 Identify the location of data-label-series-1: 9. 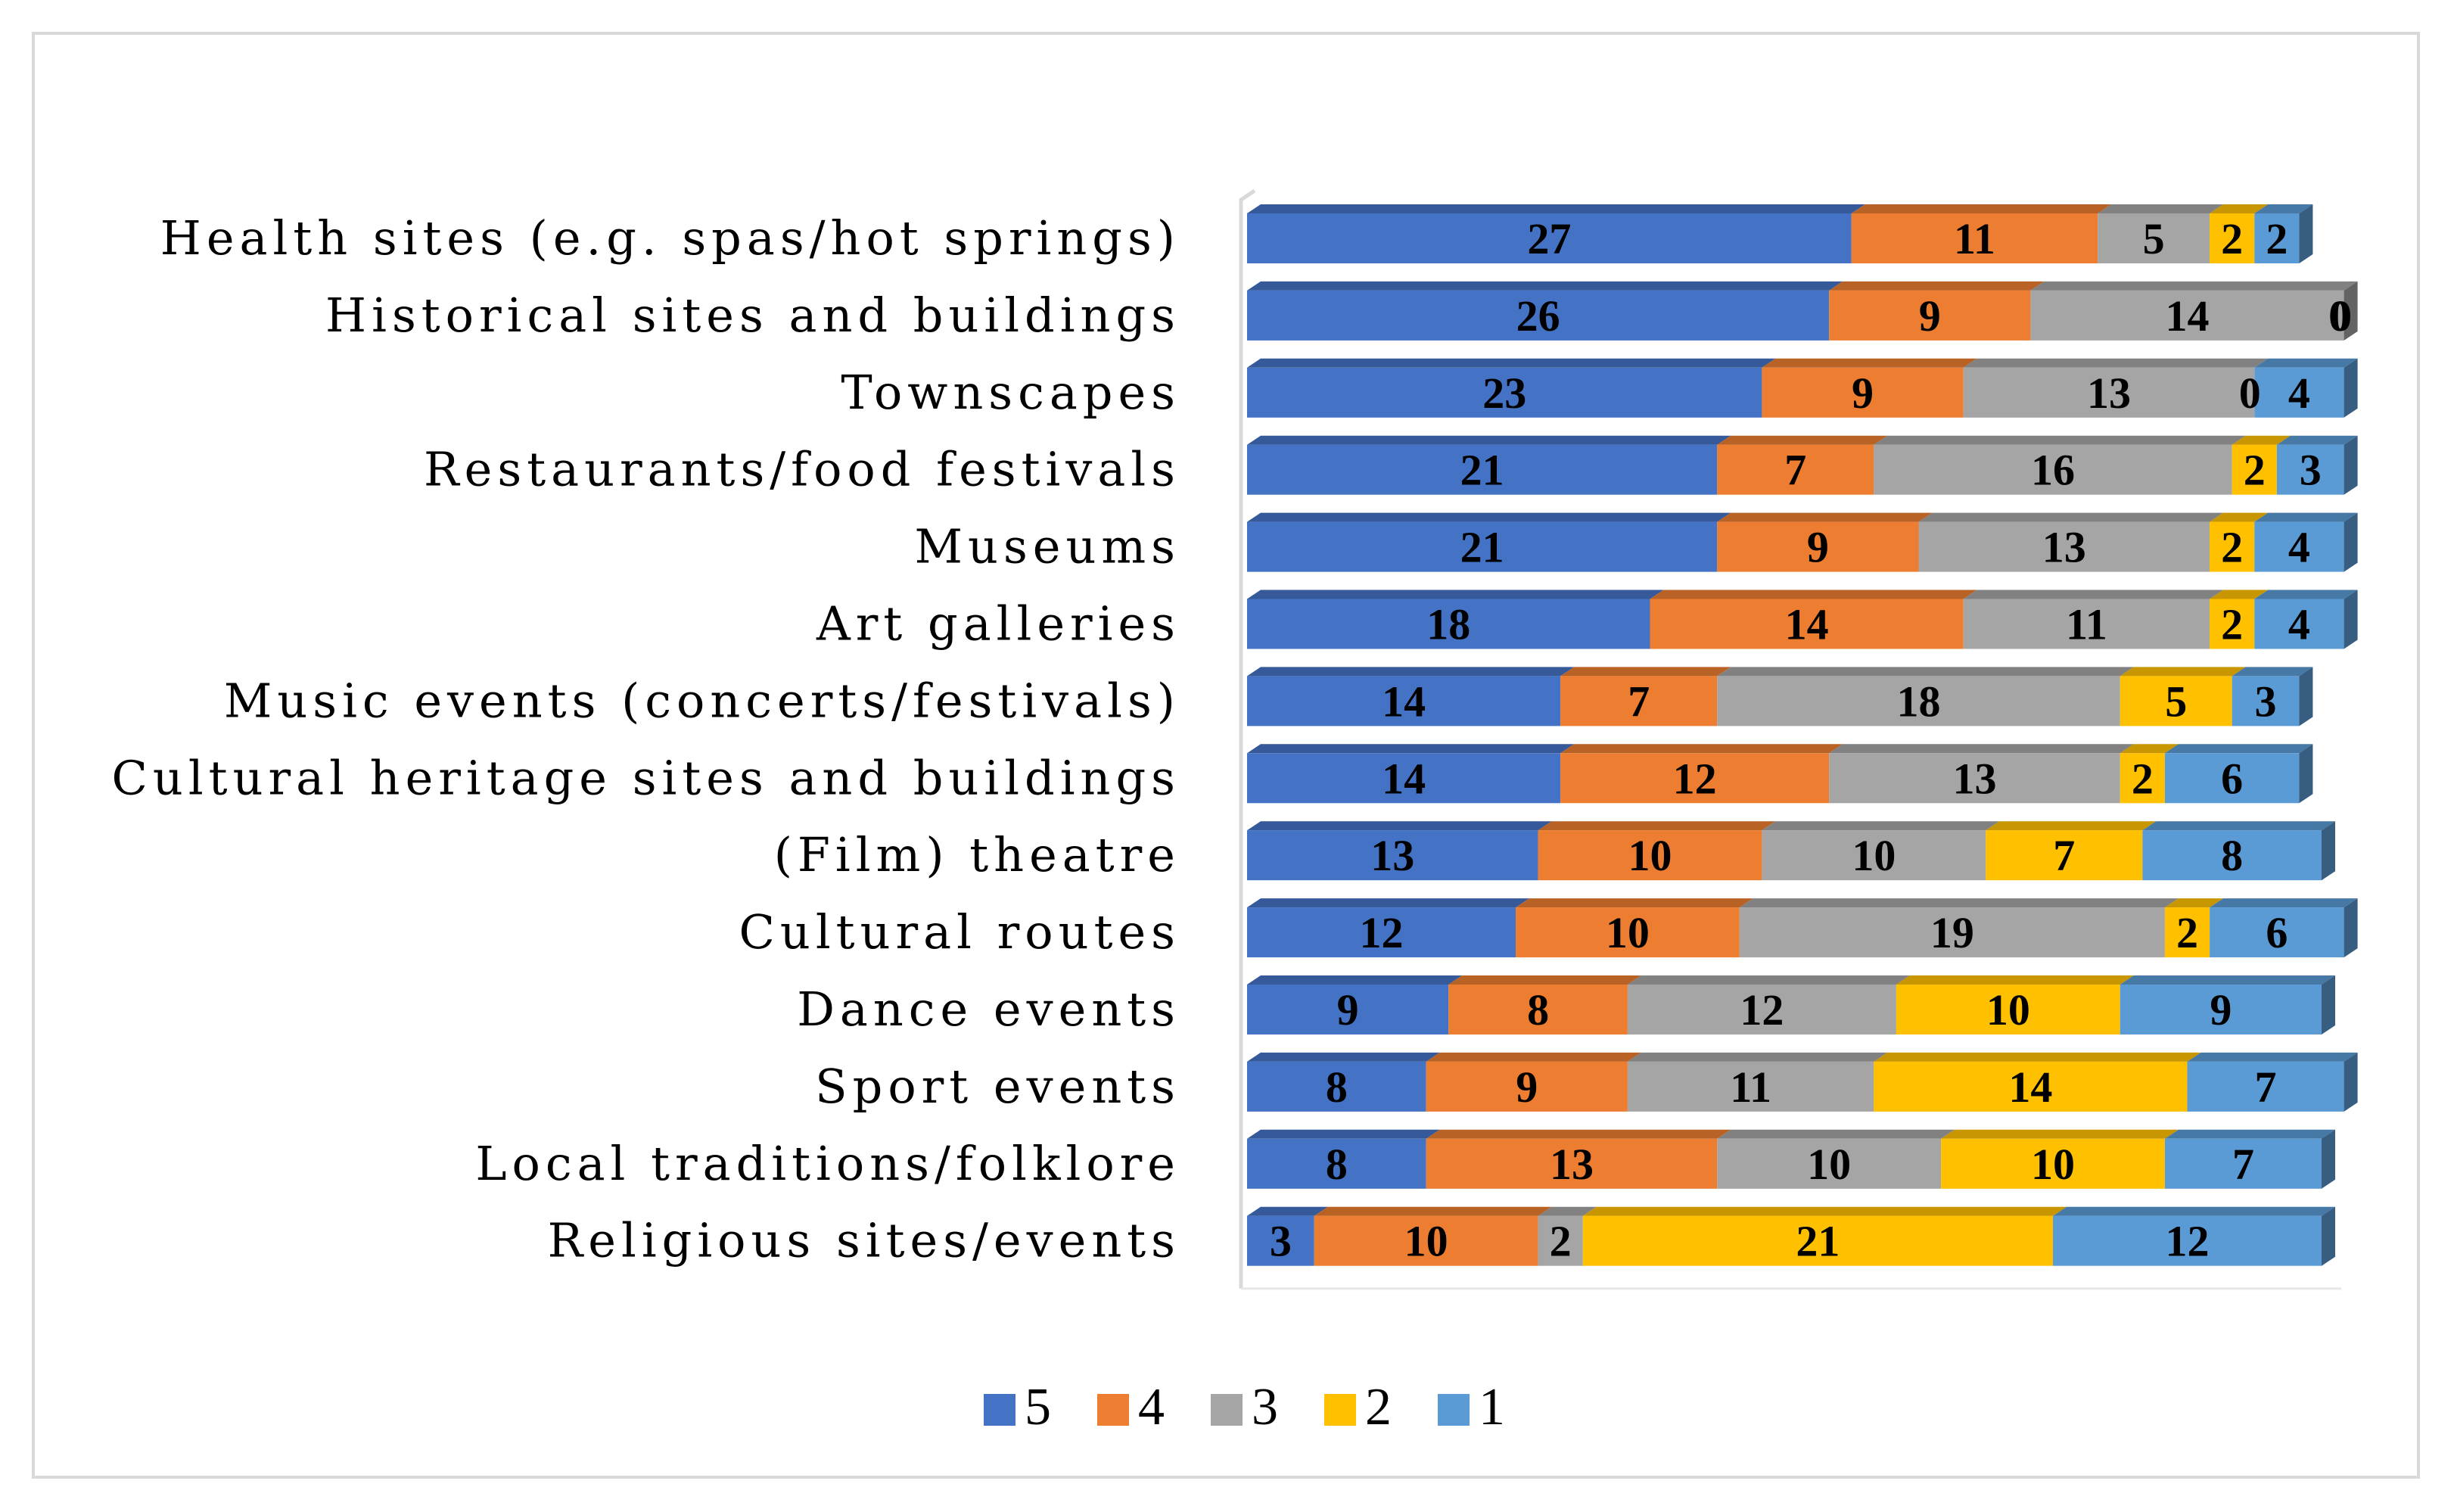
(2221, 1010).